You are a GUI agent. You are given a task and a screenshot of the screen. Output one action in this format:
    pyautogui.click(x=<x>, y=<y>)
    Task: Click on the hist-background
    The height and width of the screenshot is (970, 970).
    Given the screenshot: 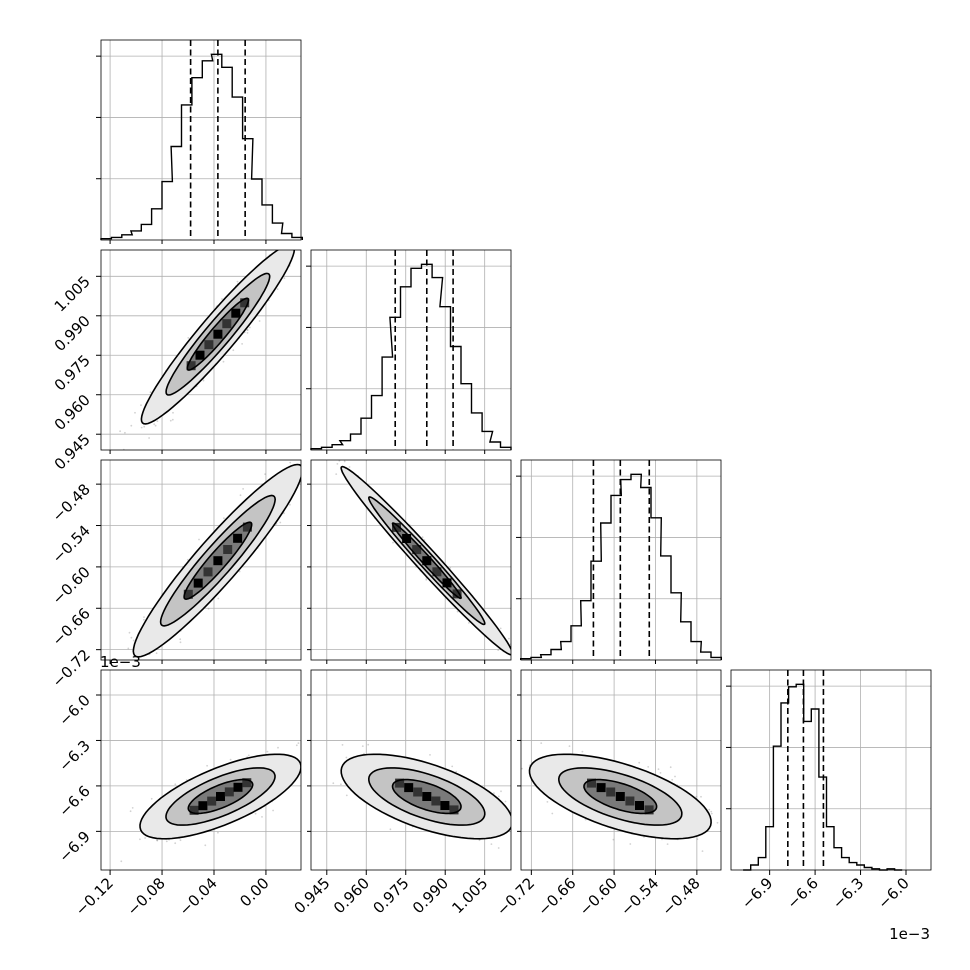 What is the action you would take?
    pyautogui.click(x=831, y=770)
    